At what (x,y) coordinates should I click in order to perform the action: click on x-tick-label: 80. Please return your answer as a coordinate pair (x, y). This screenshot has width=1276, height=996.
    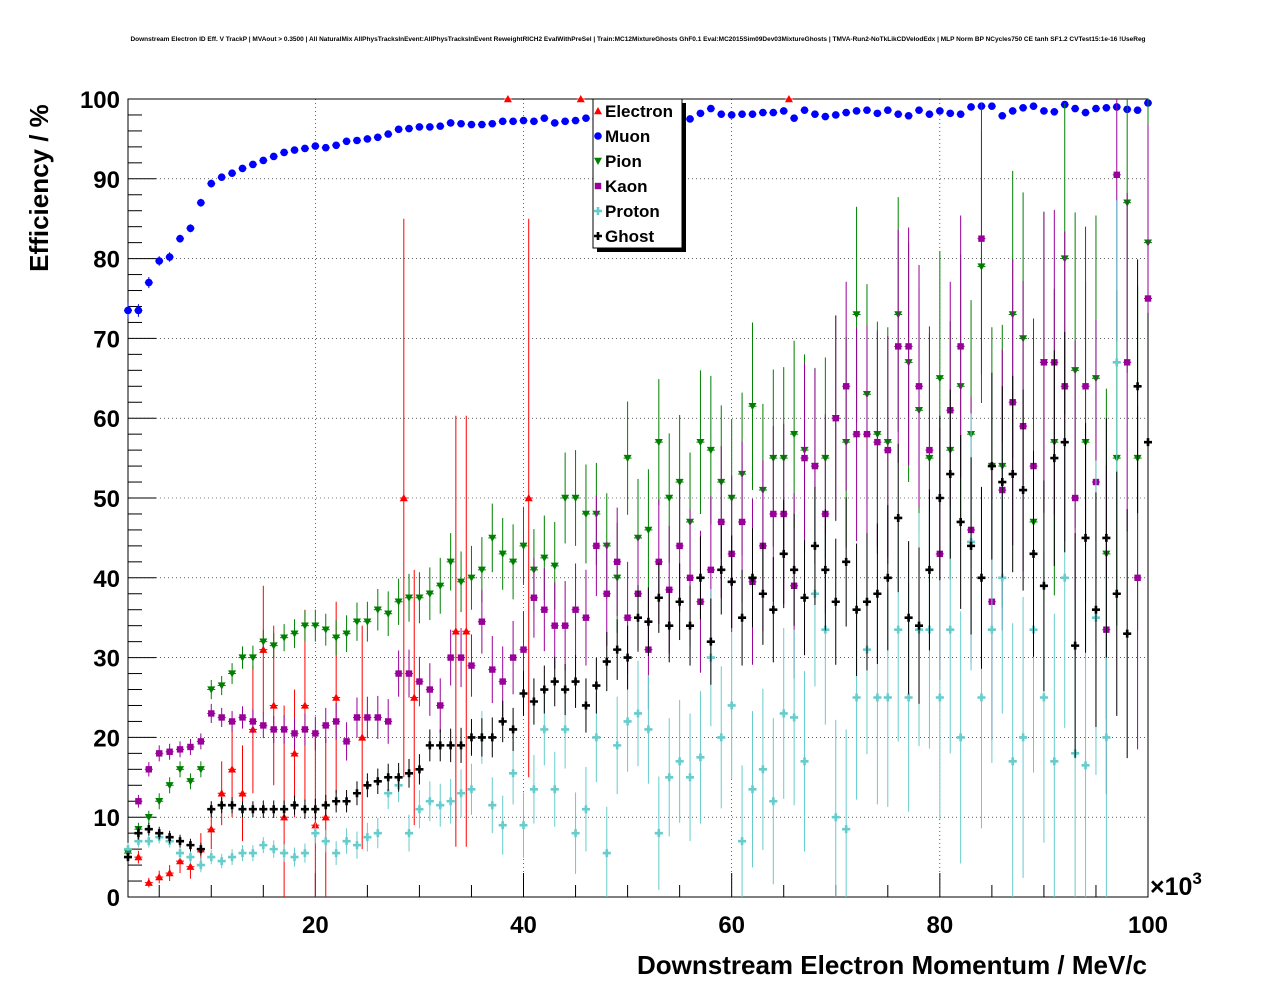
    Looking at the image, I should click on (939, 925).